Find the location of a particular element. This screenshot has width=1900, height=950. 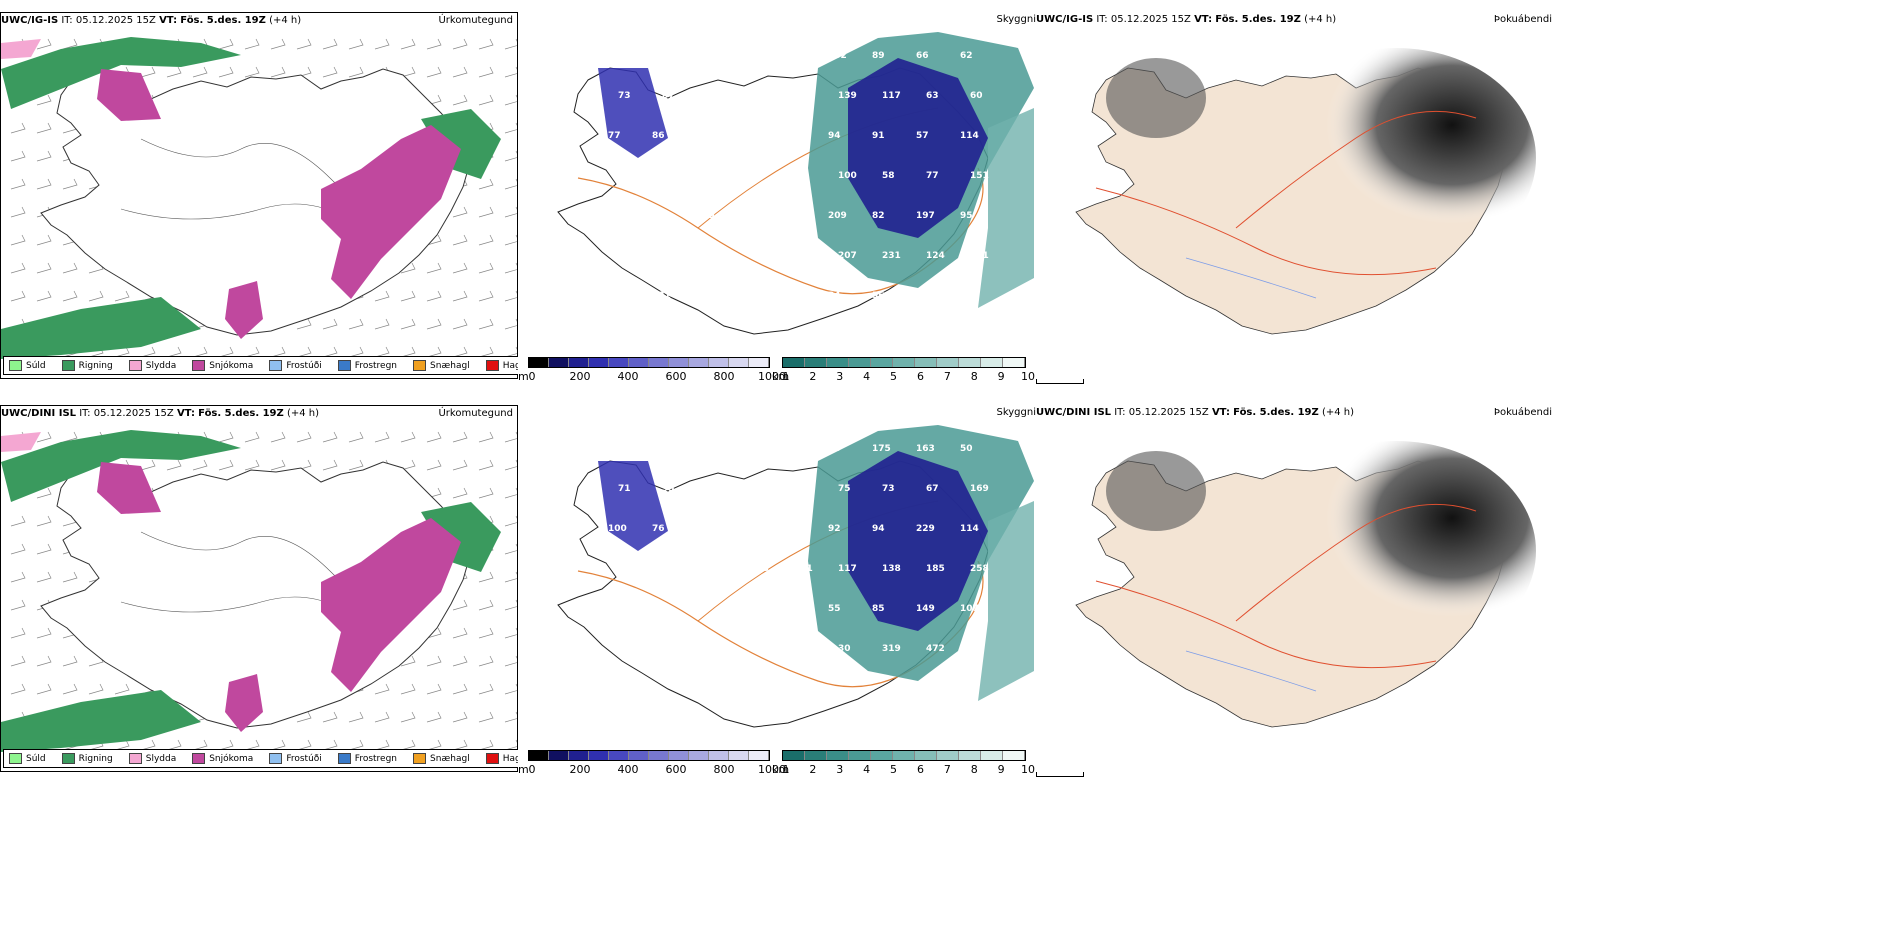

cloud-base-value: 67 is located at coordinates (932, 489).